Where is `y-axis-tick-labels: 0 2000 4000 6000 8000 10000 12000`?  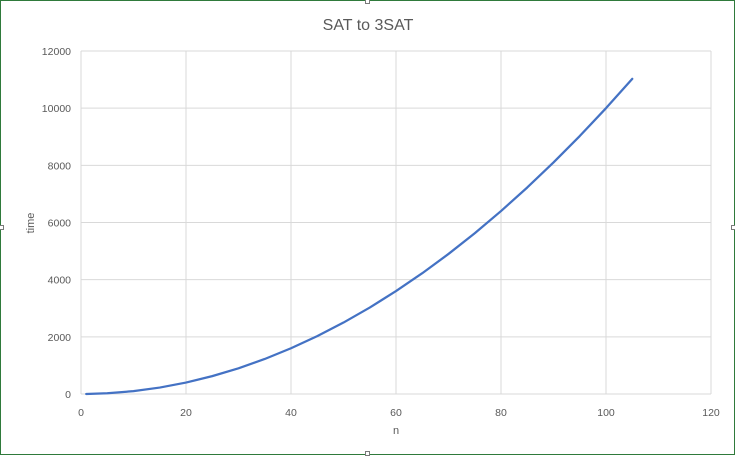 y-axis-tick-labels: 0 2000 4000 6000 8000 10000 12000 is located at coordinates (56, 223).